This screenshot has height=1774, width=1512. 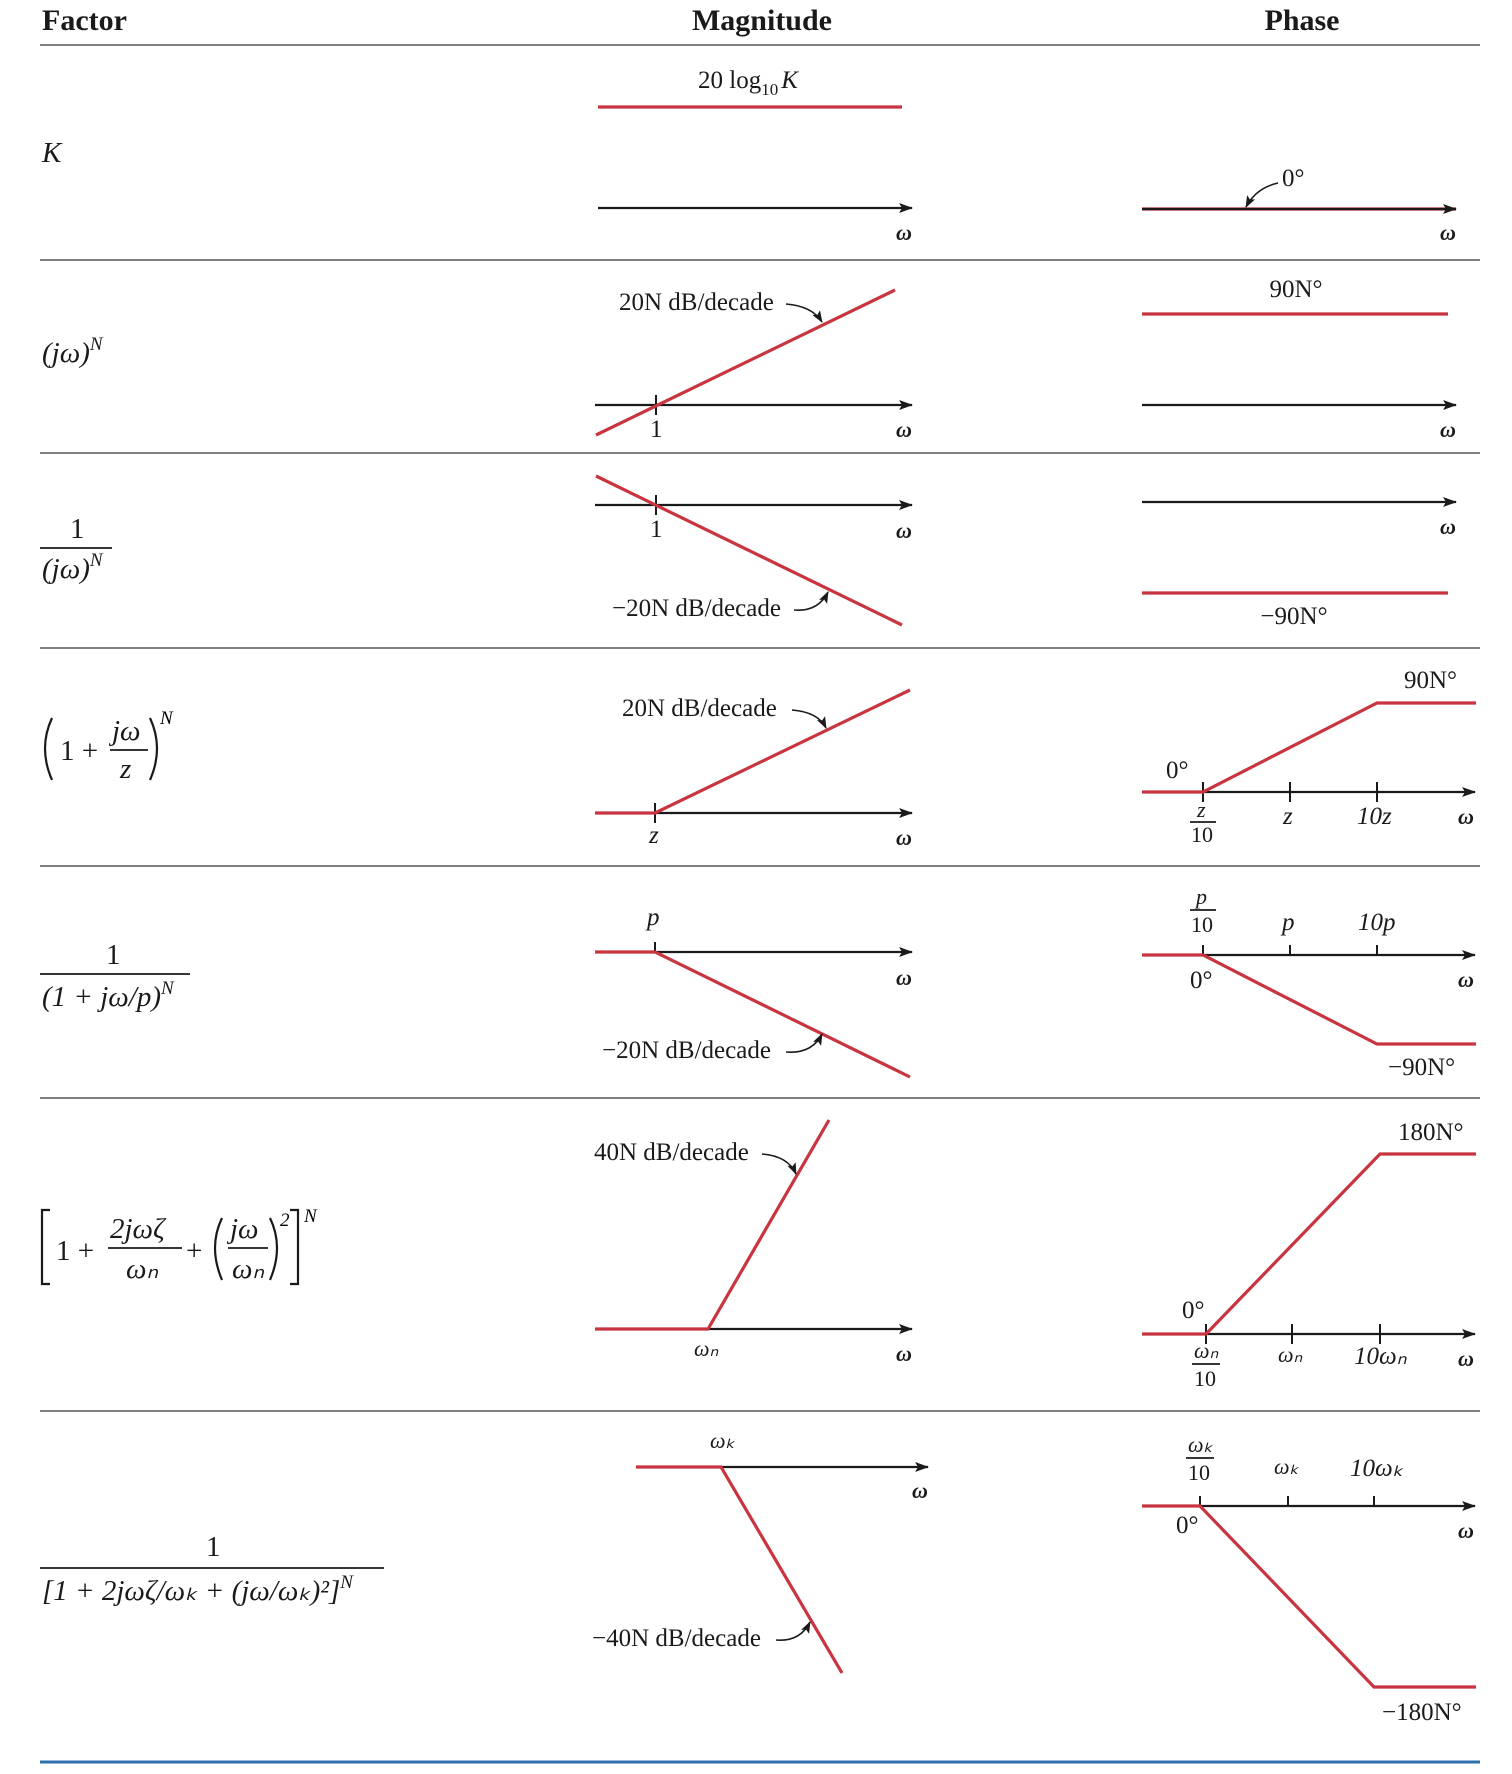 I want to click on phase-label-k: 0°, so click(x=1293, y=178).